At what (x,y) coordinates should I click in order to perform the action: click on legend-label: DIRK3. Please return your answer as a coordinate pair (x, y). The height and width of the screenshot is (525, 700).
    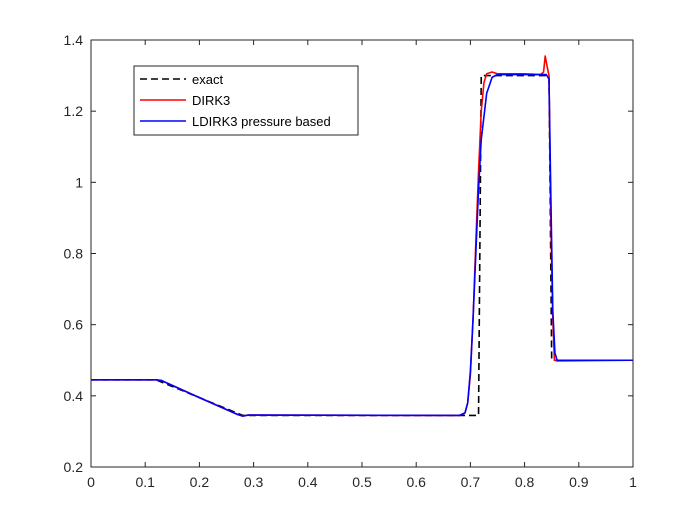
    Looking at the image, I should click on (211, 100).